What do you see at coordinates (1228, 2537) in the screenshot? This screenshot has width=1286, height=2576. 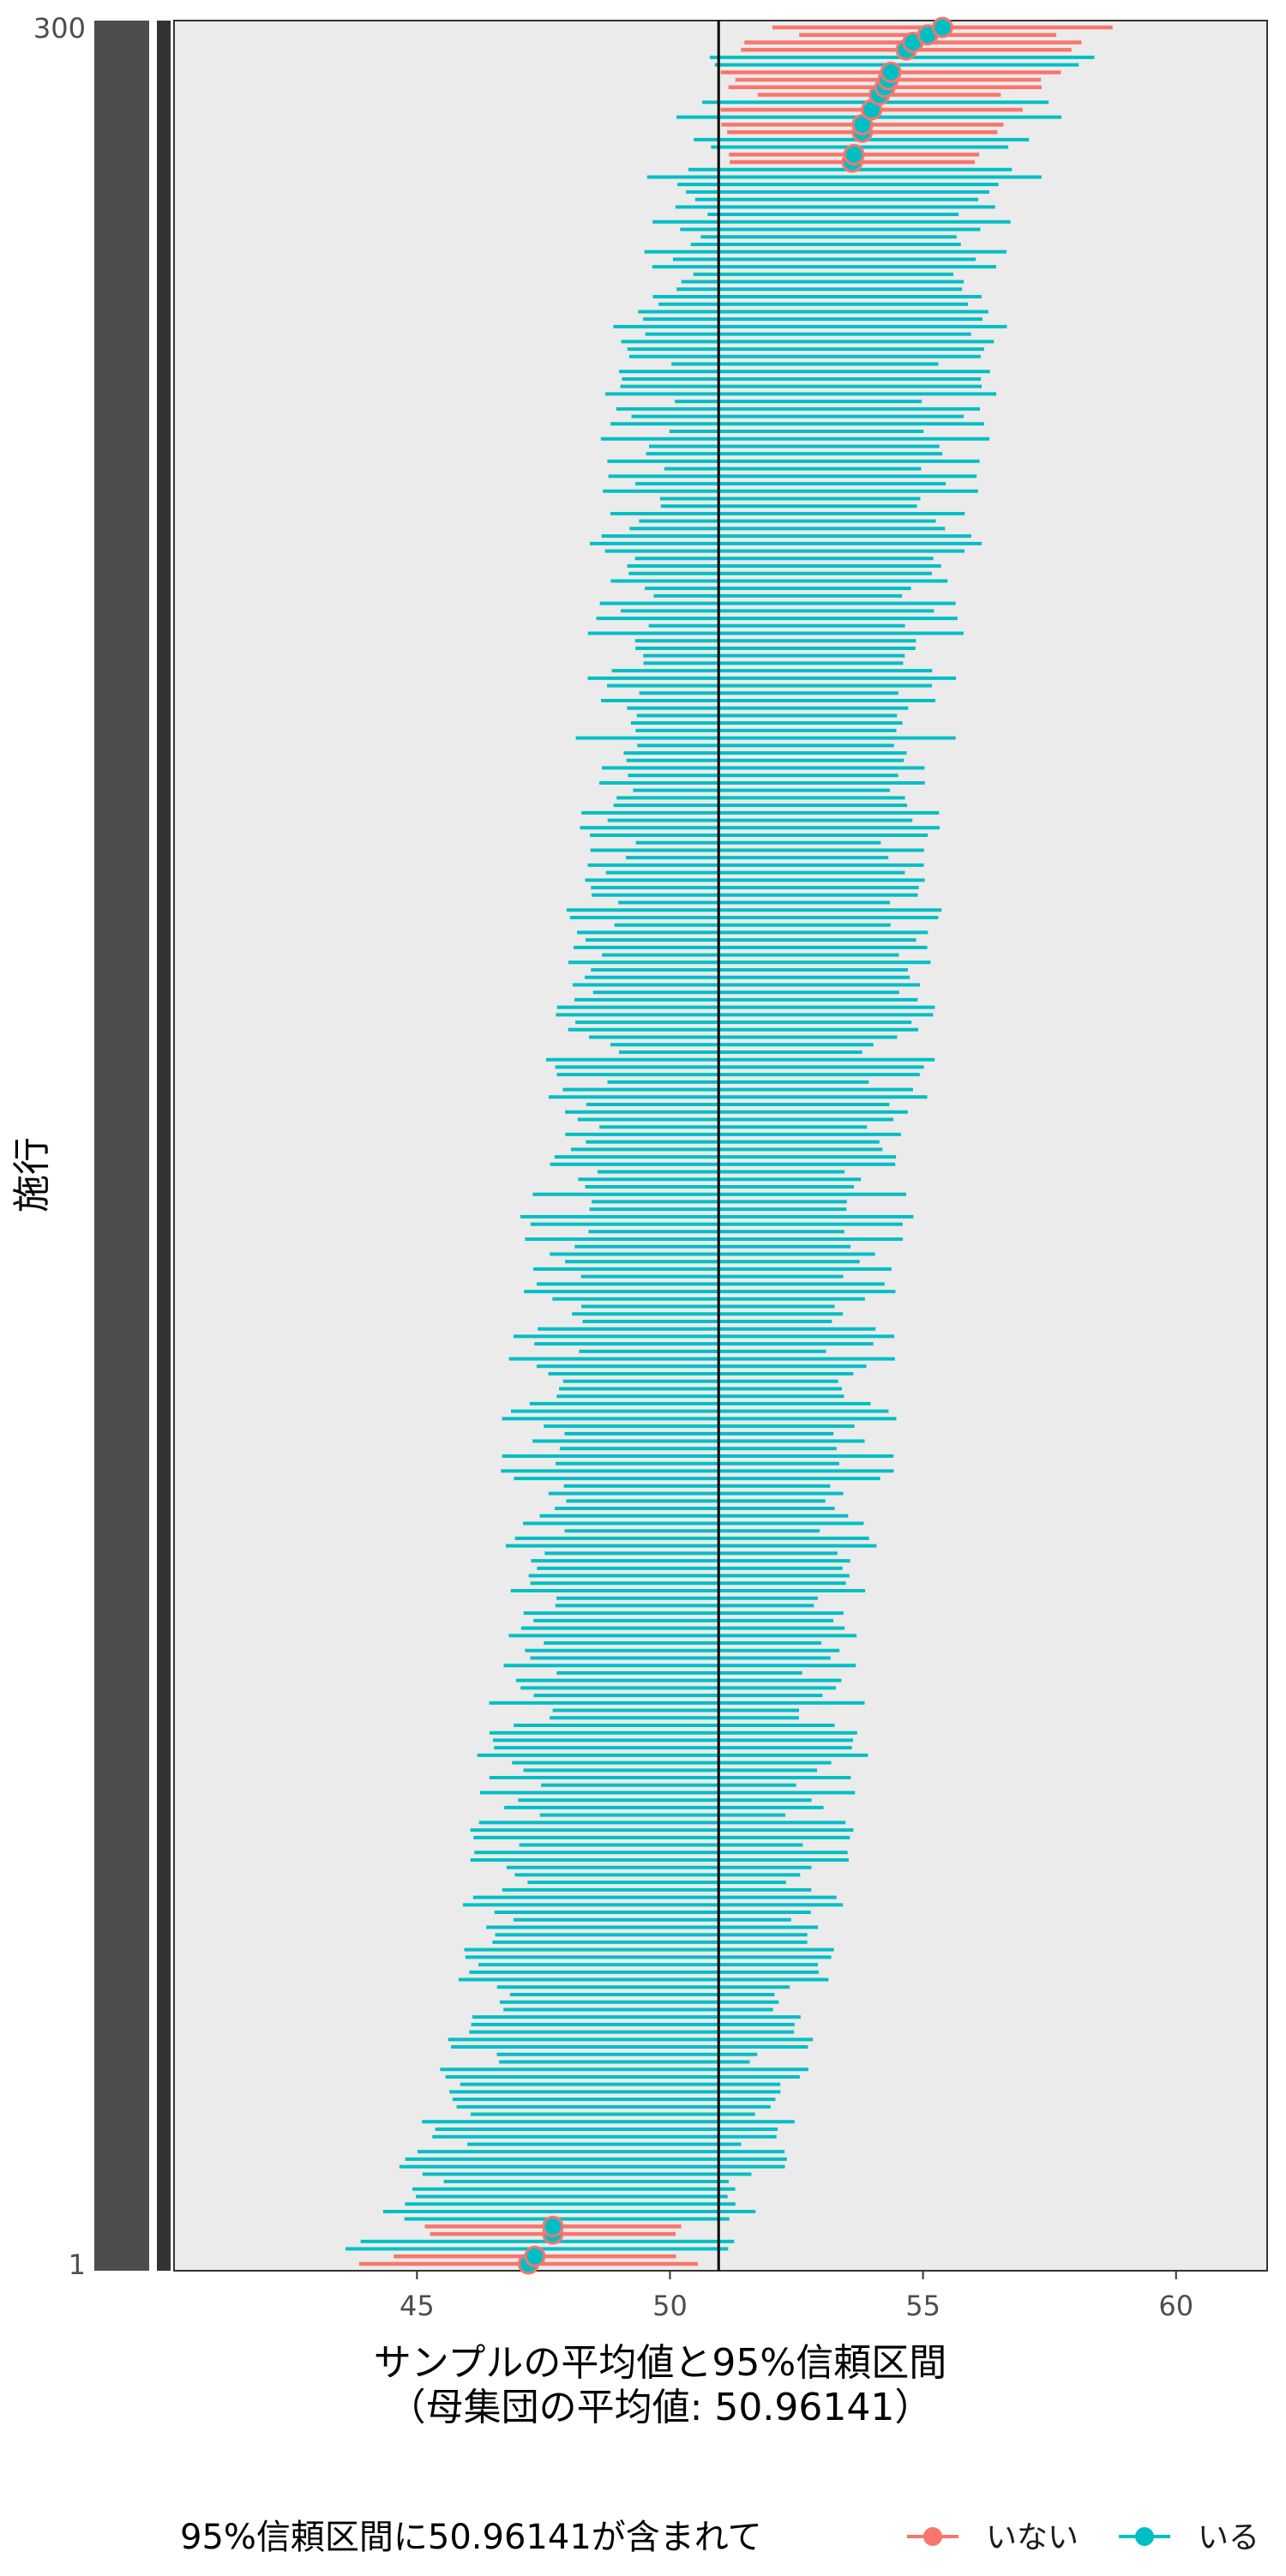 I see `legend-item-label: いる` at bounding box center [1228, 2537].